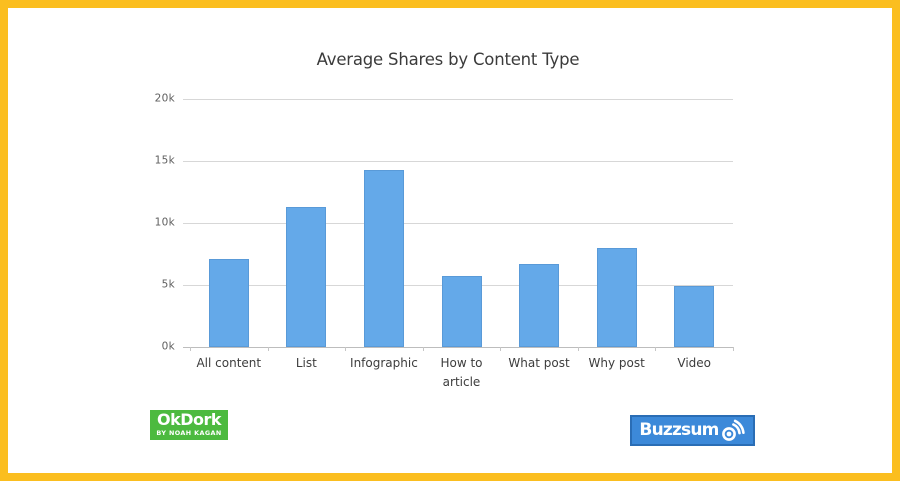  I want to click on bar-all-content, so click(228, 302).